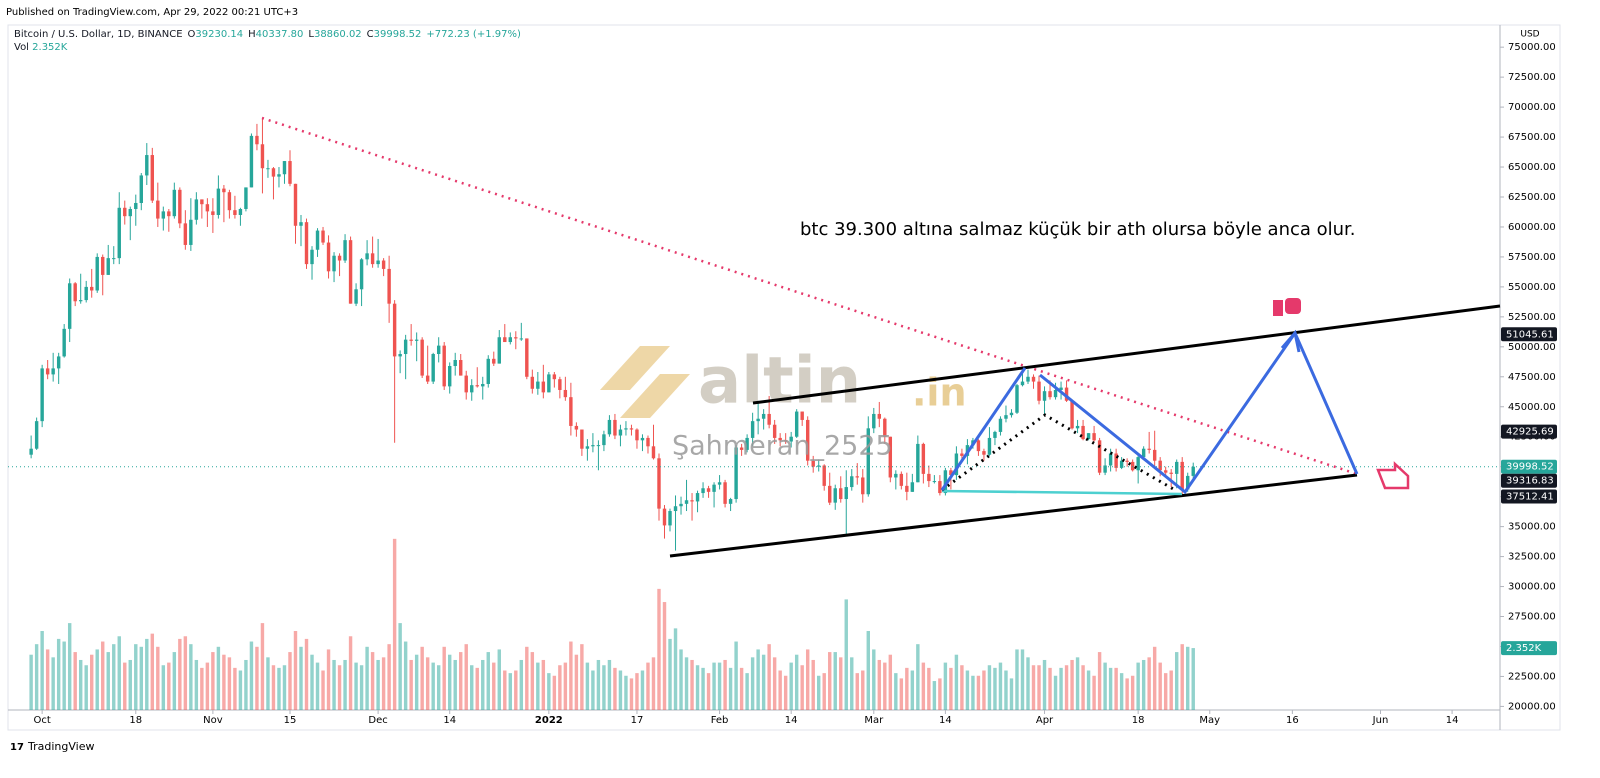 This screenshot has width=1600, height=778. I want to click on projection, so click(1199, 412).